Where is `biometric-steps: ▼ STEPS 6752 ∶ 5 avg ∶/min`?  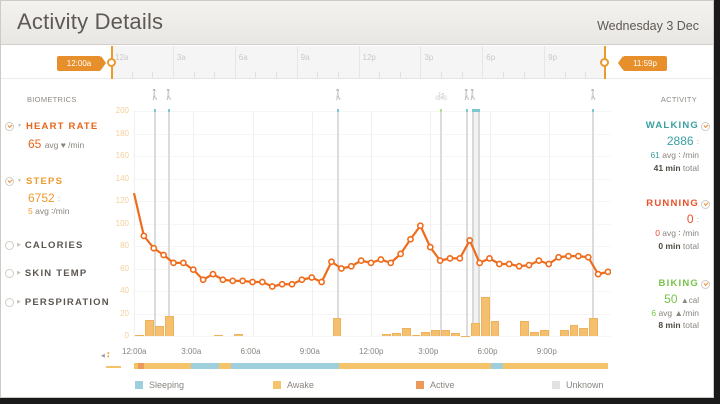 biometric-steps: ▼ STEPS 6752 ∶ 5 avg ∶/min is located at coordinates (37, 195).